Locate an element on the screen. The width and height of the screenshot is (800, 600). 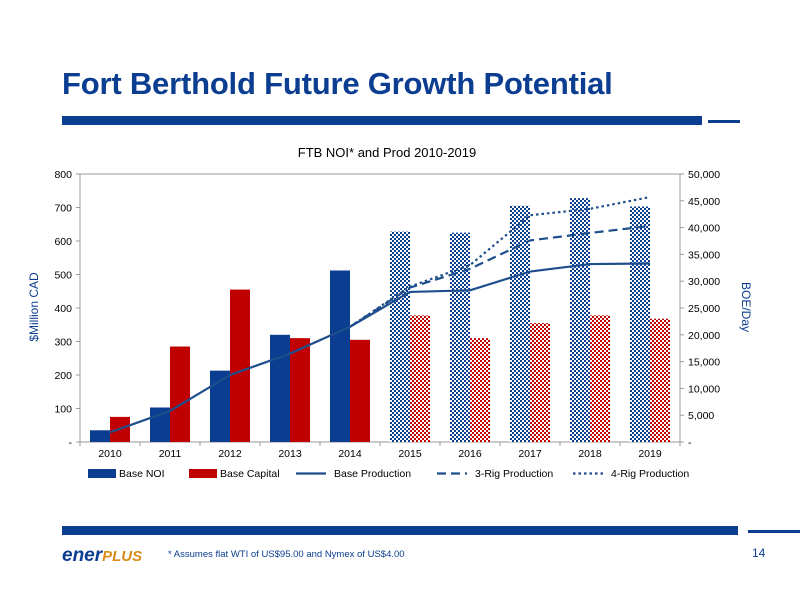
line-3-rig-production is located at coordinates (500, 276).